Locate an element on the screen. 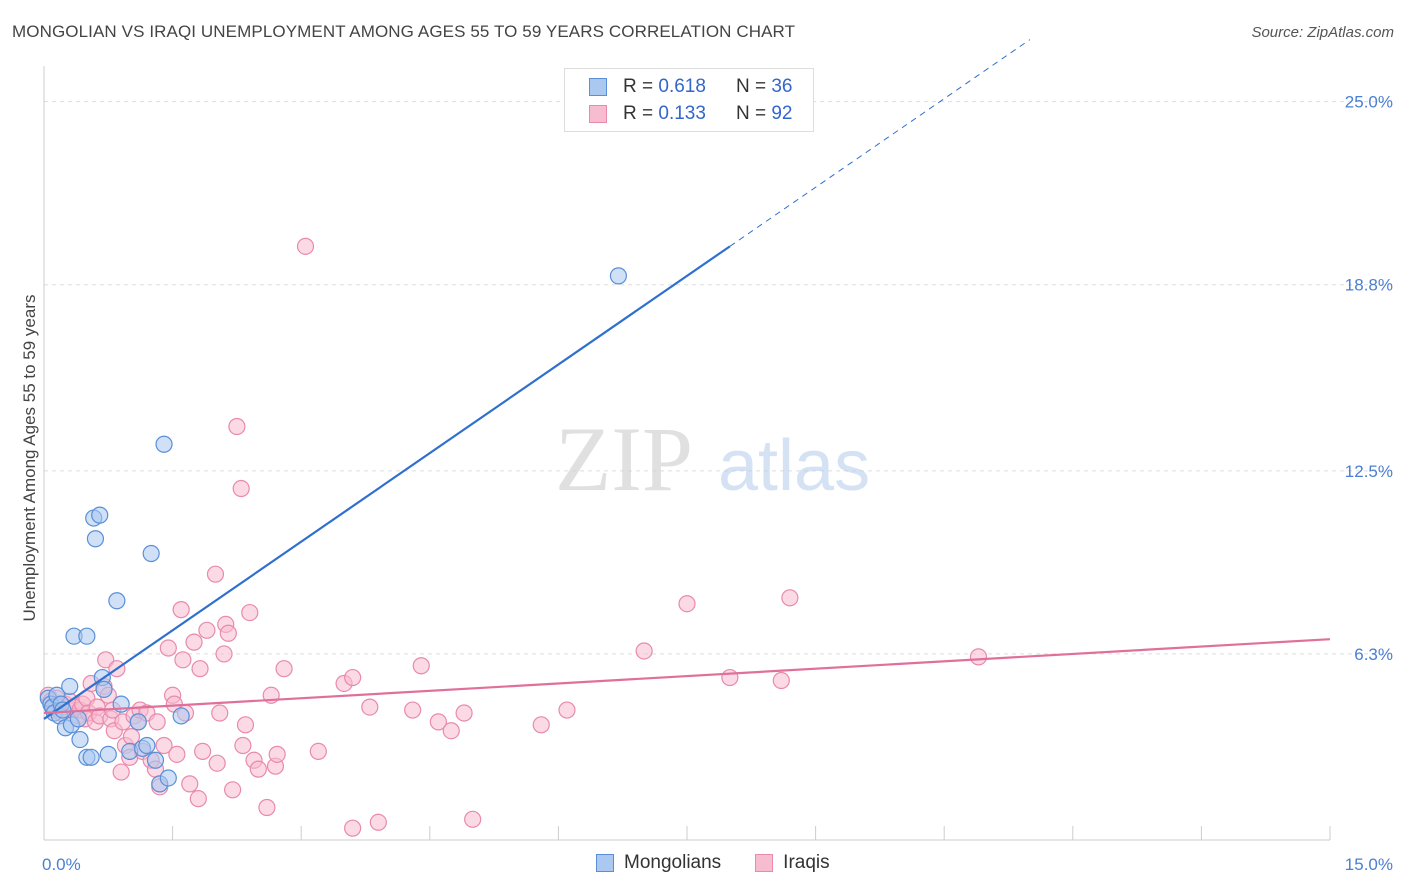 This screenshot has height=892, width=1406. legend-r-mongolians: 0.618 is located at coordinates (682, 86).